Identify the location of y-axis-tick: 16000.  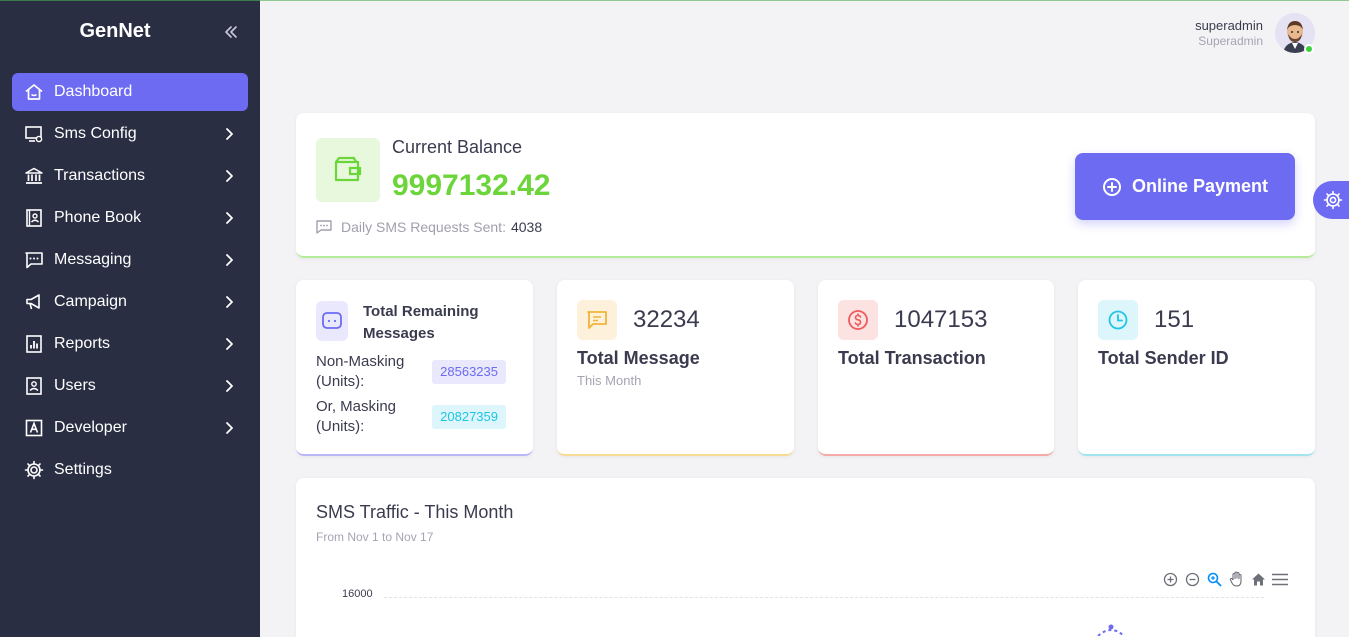
(357, 594).